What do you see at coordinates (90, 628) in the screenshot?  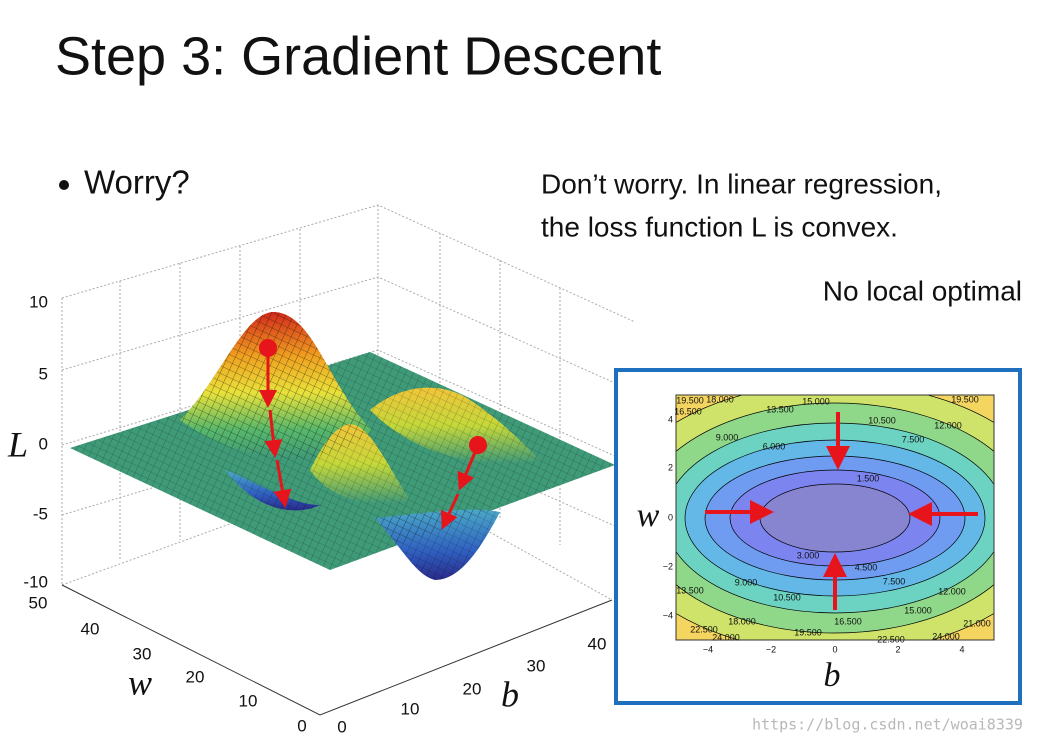 I see `w-tick-label: 40` at bounding box center [90, 628].